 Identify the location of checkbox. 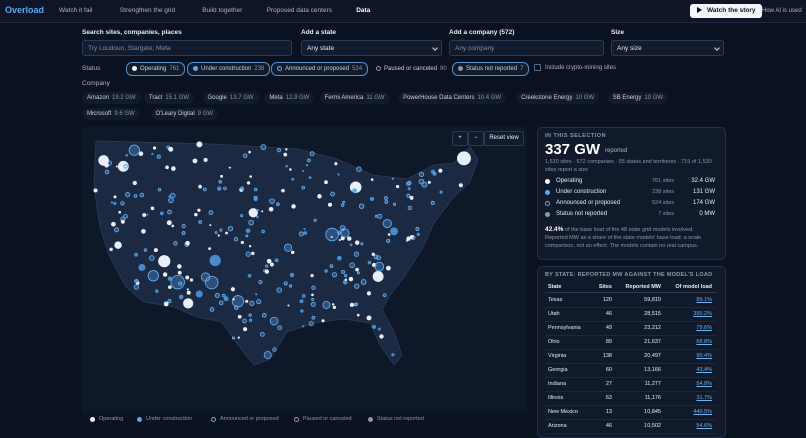
(537, 67).